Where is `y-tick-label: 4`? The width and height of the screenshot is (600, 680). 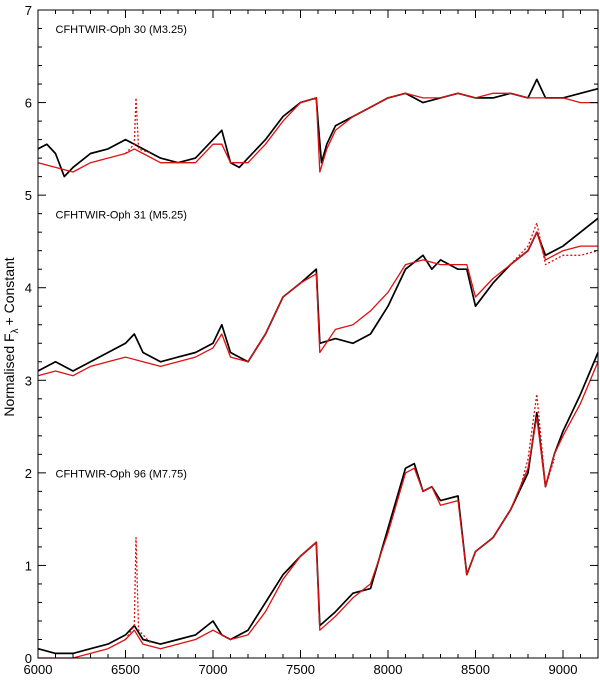
y-tick-label: 4 is located at coordinates (28, 288).